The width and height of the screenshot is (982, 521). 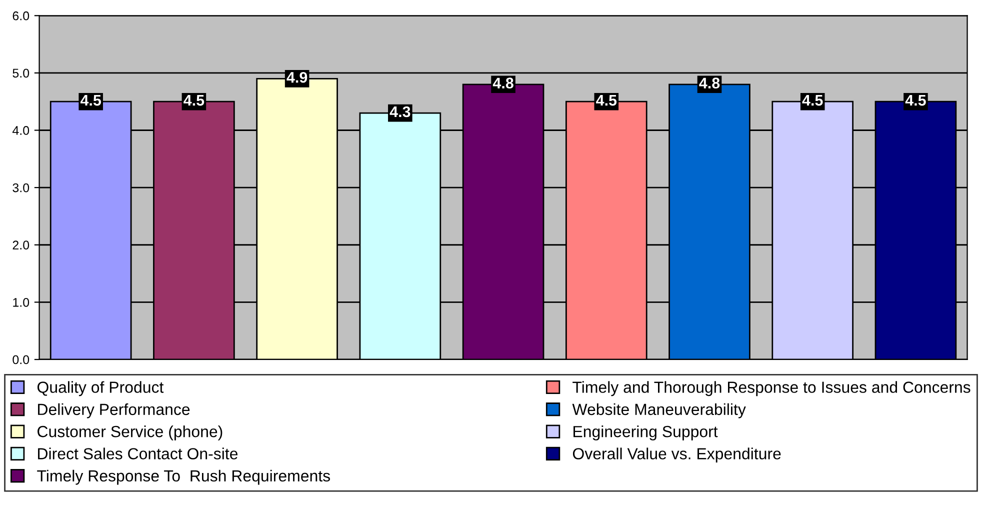 What do you see at coordinates (646, 433) in the screenshot?
I see `legend-label: Engineering Support` at bounding box center [646, 433].